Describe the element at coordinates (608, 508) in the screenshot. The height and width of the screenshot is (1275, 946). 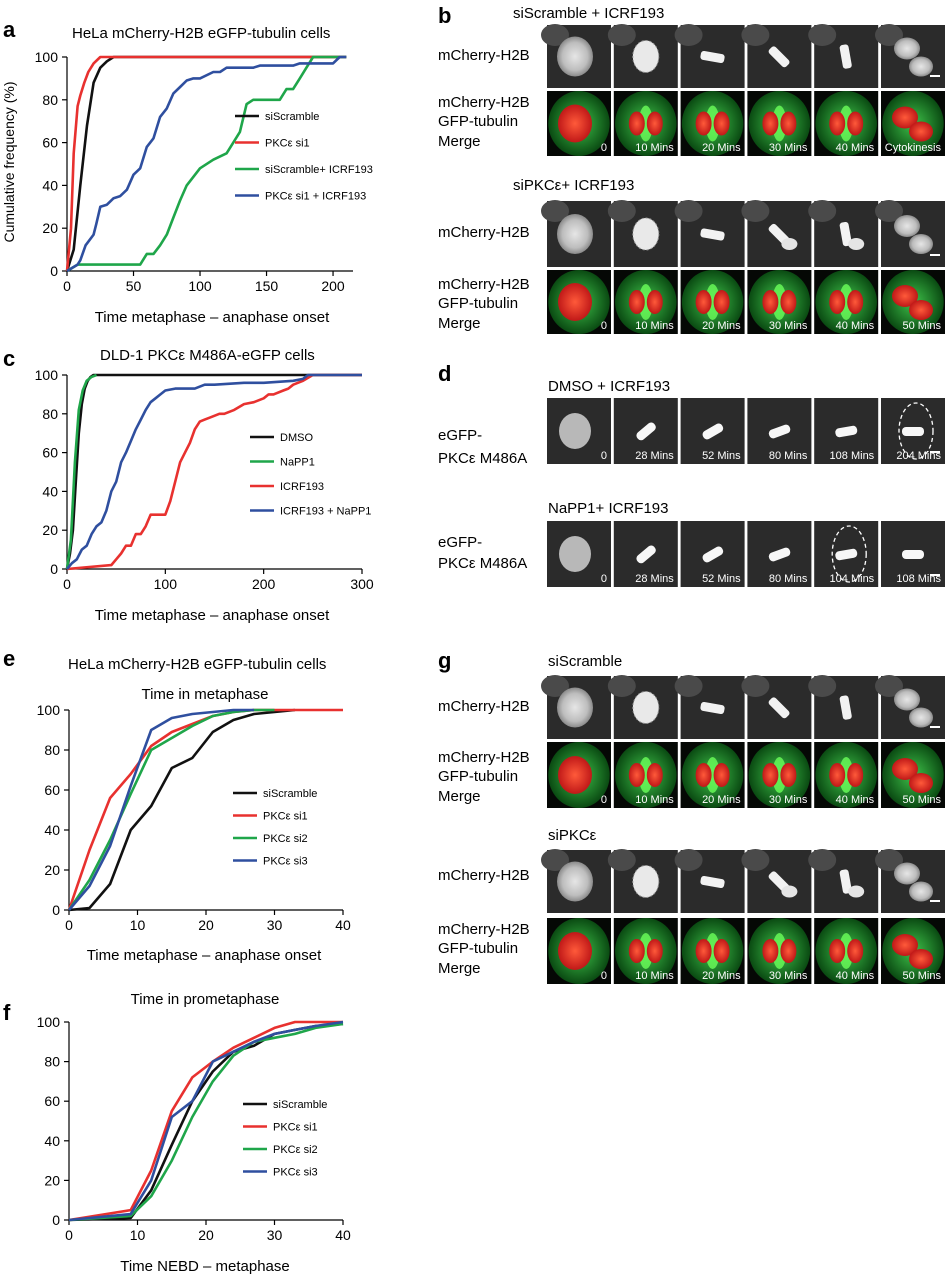
I see `panel-d-cond2: NaPP1+ ICRF193` at that location.